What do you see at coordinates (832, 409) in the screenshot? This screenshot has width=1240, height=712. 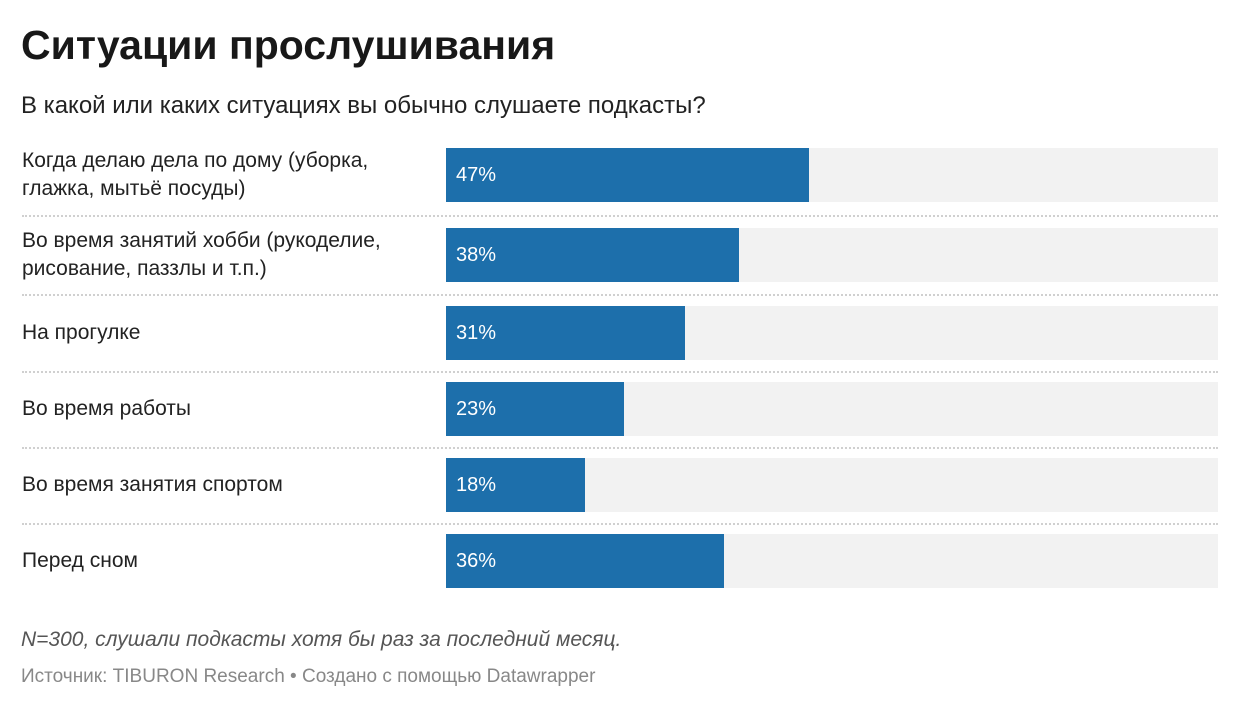 I see `bar-track: 23%` at bounding box center [832, 409].